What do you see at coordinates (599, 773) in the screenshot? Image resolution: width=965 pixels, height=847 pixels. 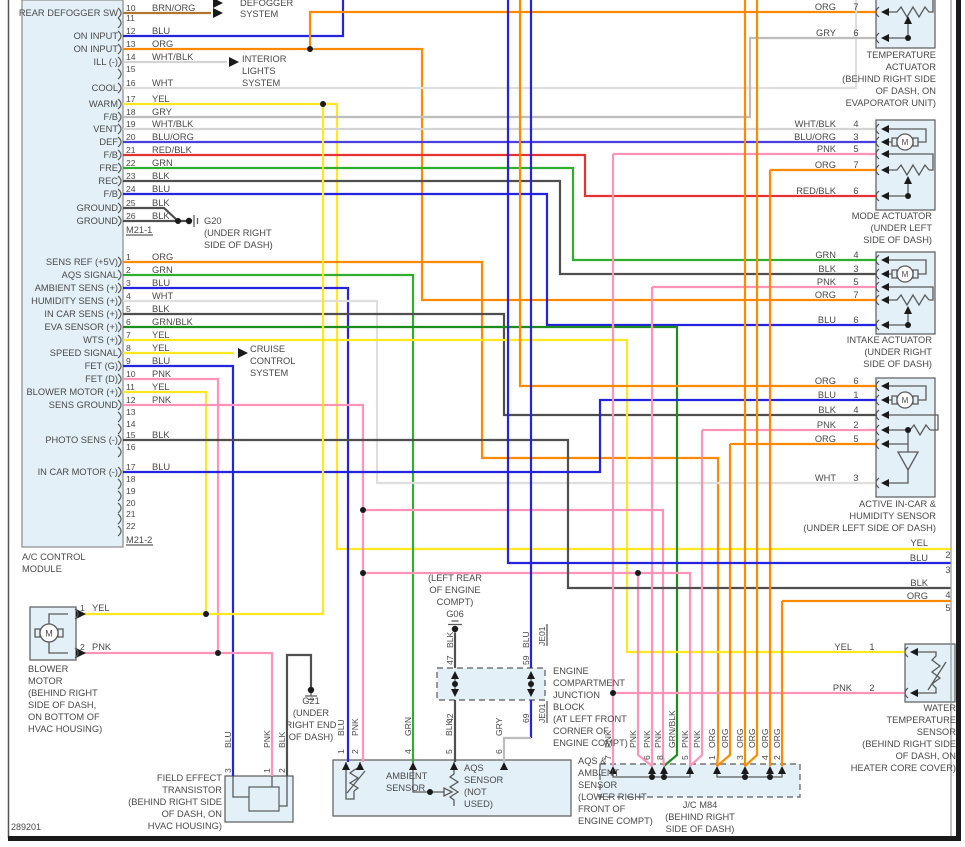 I see `label: AMBIENT` at bounding box center [599, 773].